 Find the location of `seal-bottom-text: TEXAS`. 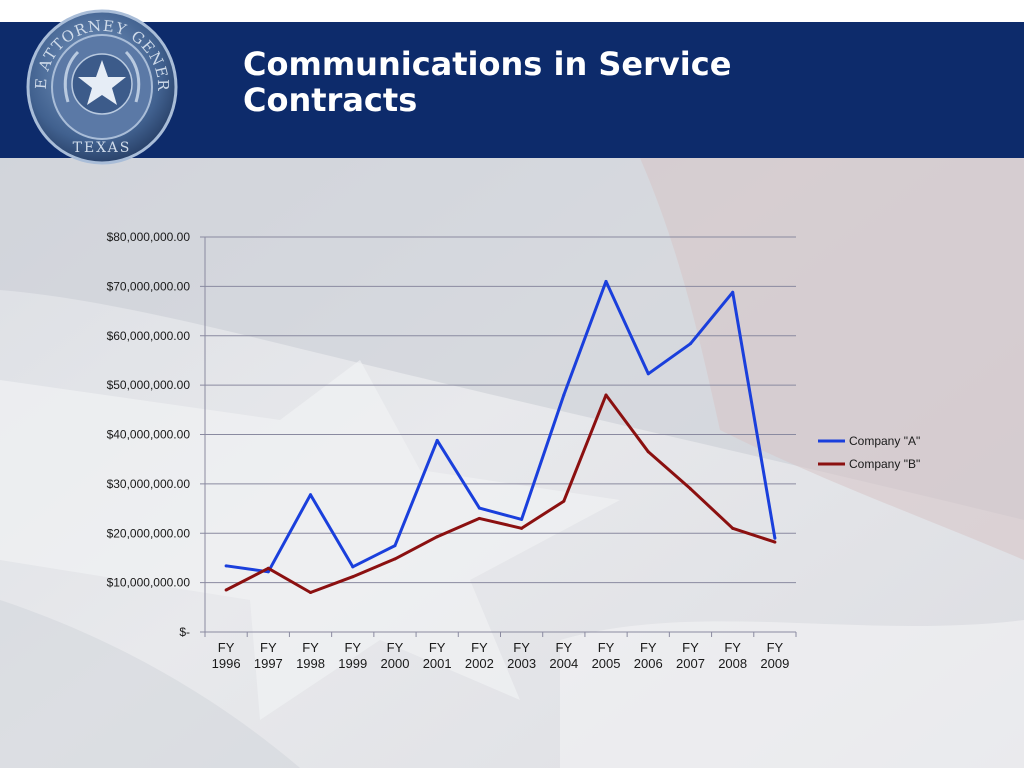

seal-bottom-text: TEXAS is located at coordinates (102, 148).